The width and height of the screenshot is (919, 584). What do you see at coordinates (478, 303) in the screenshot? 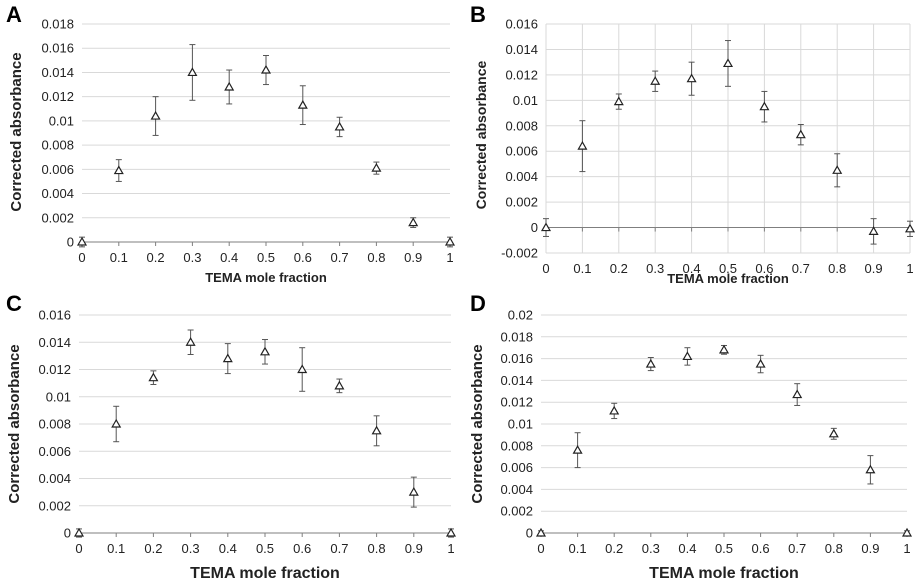
I see `panel-letter: D` at bounding box center [478, 303].